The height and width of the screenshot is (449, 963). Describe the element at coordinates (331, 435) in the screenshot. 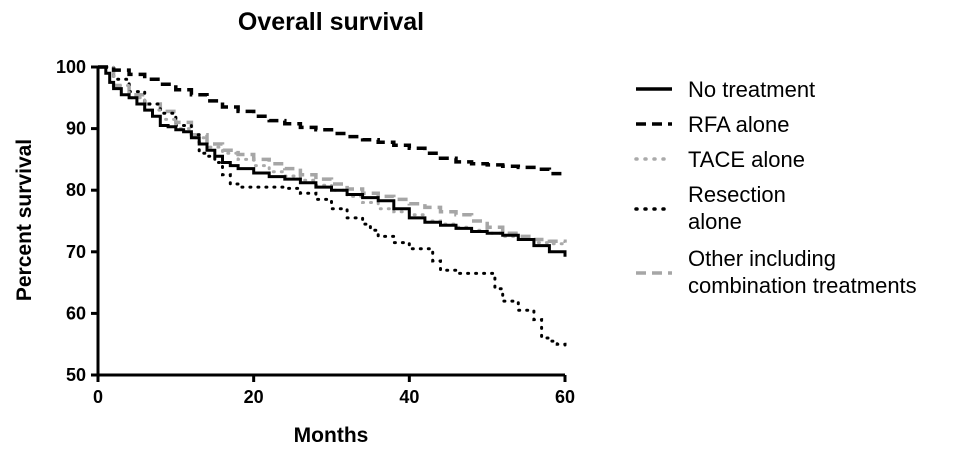

I see `x-axis-label: Months` at that location.